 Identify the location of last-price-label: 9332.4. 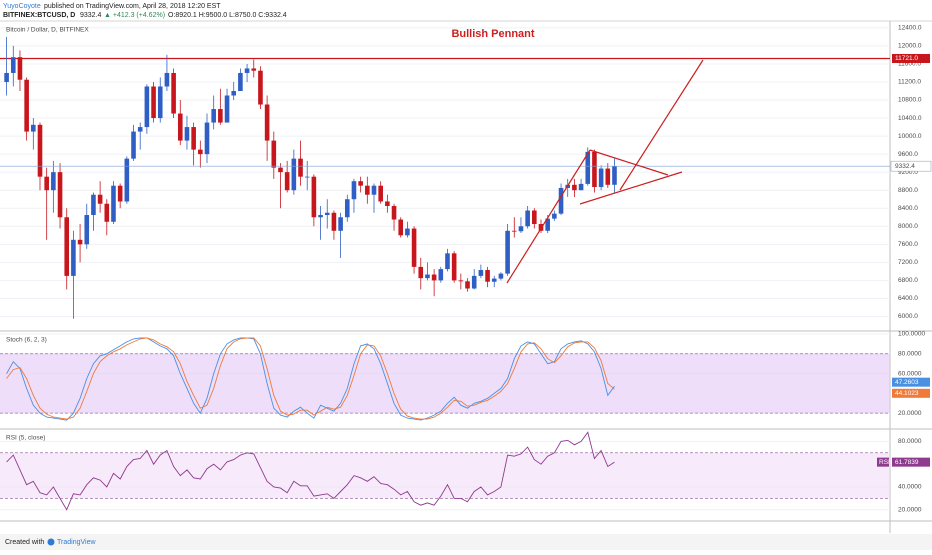
(905, 166).